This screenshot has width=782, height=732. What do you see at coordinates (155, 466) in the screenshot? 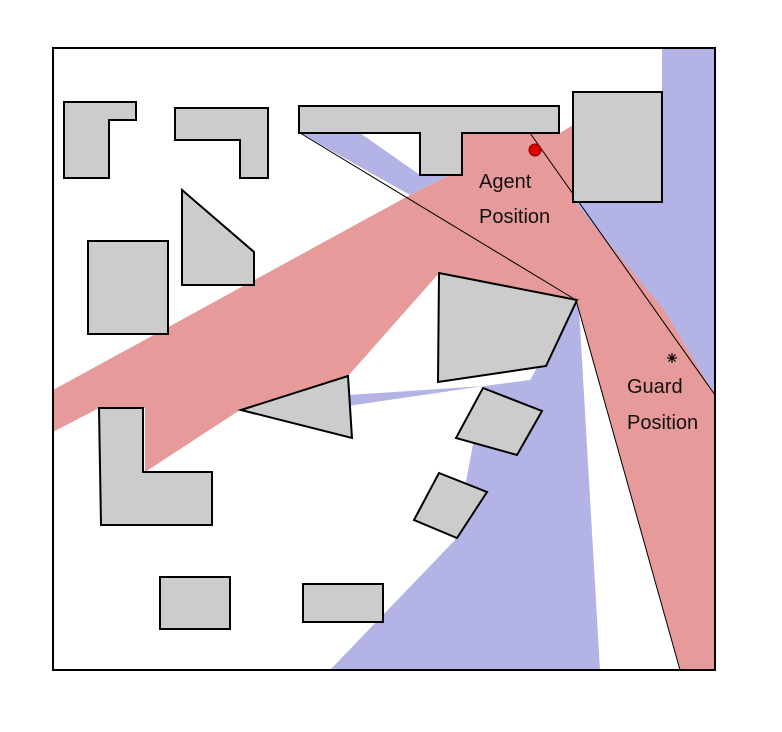
I see `obstacle-lower-l` at bounding box center [155, 466].